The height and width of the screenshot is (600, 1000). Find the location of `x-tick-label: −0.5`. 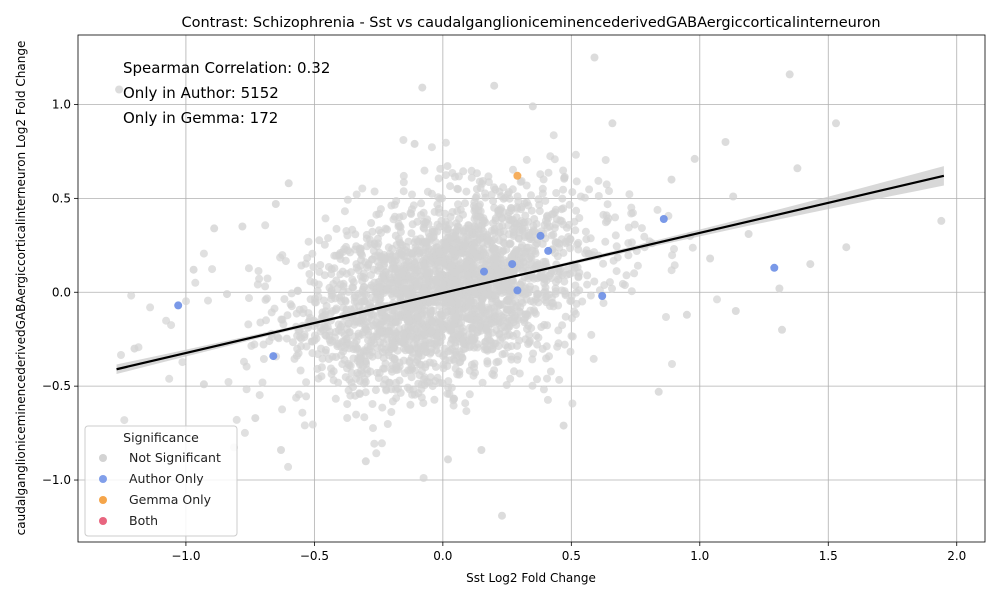

x-tick-label: −0.5 is located at coordinates (314, 556).